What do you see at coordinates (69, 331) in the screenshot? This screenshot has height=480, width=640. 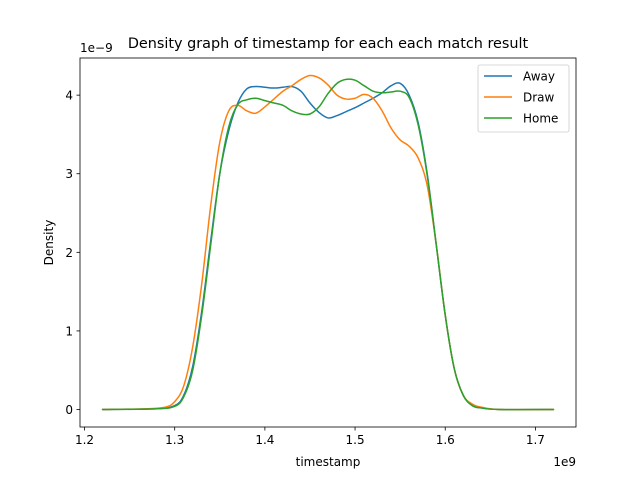 I see `y-tick-label: 1` at bounding box center [69, 331].